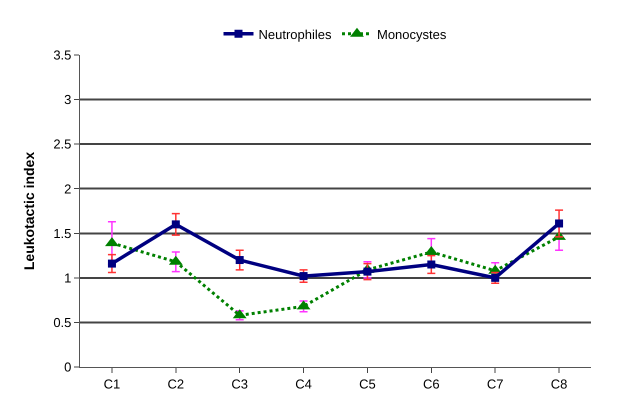 This screenshot has width=621, height=412. I want to click on y-tick-label: 2, so click(68, 188).